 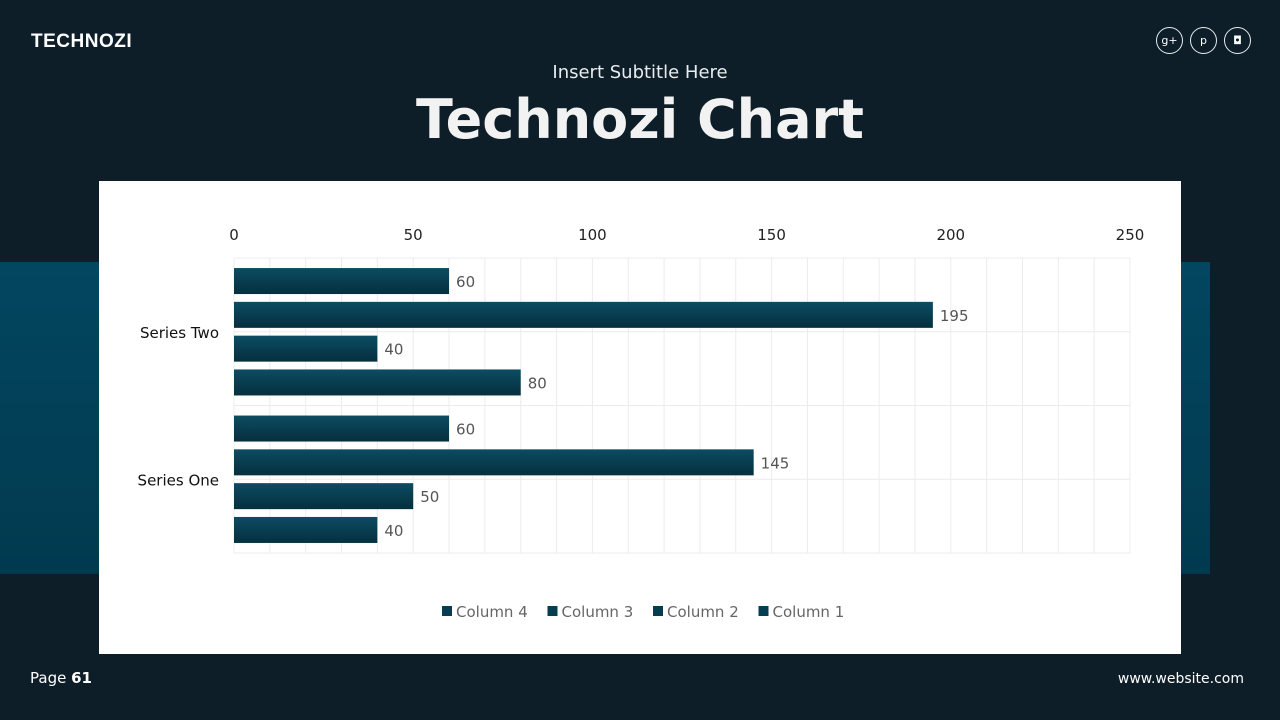 I want to click on page-label: Page, so click(x=48, y=678).